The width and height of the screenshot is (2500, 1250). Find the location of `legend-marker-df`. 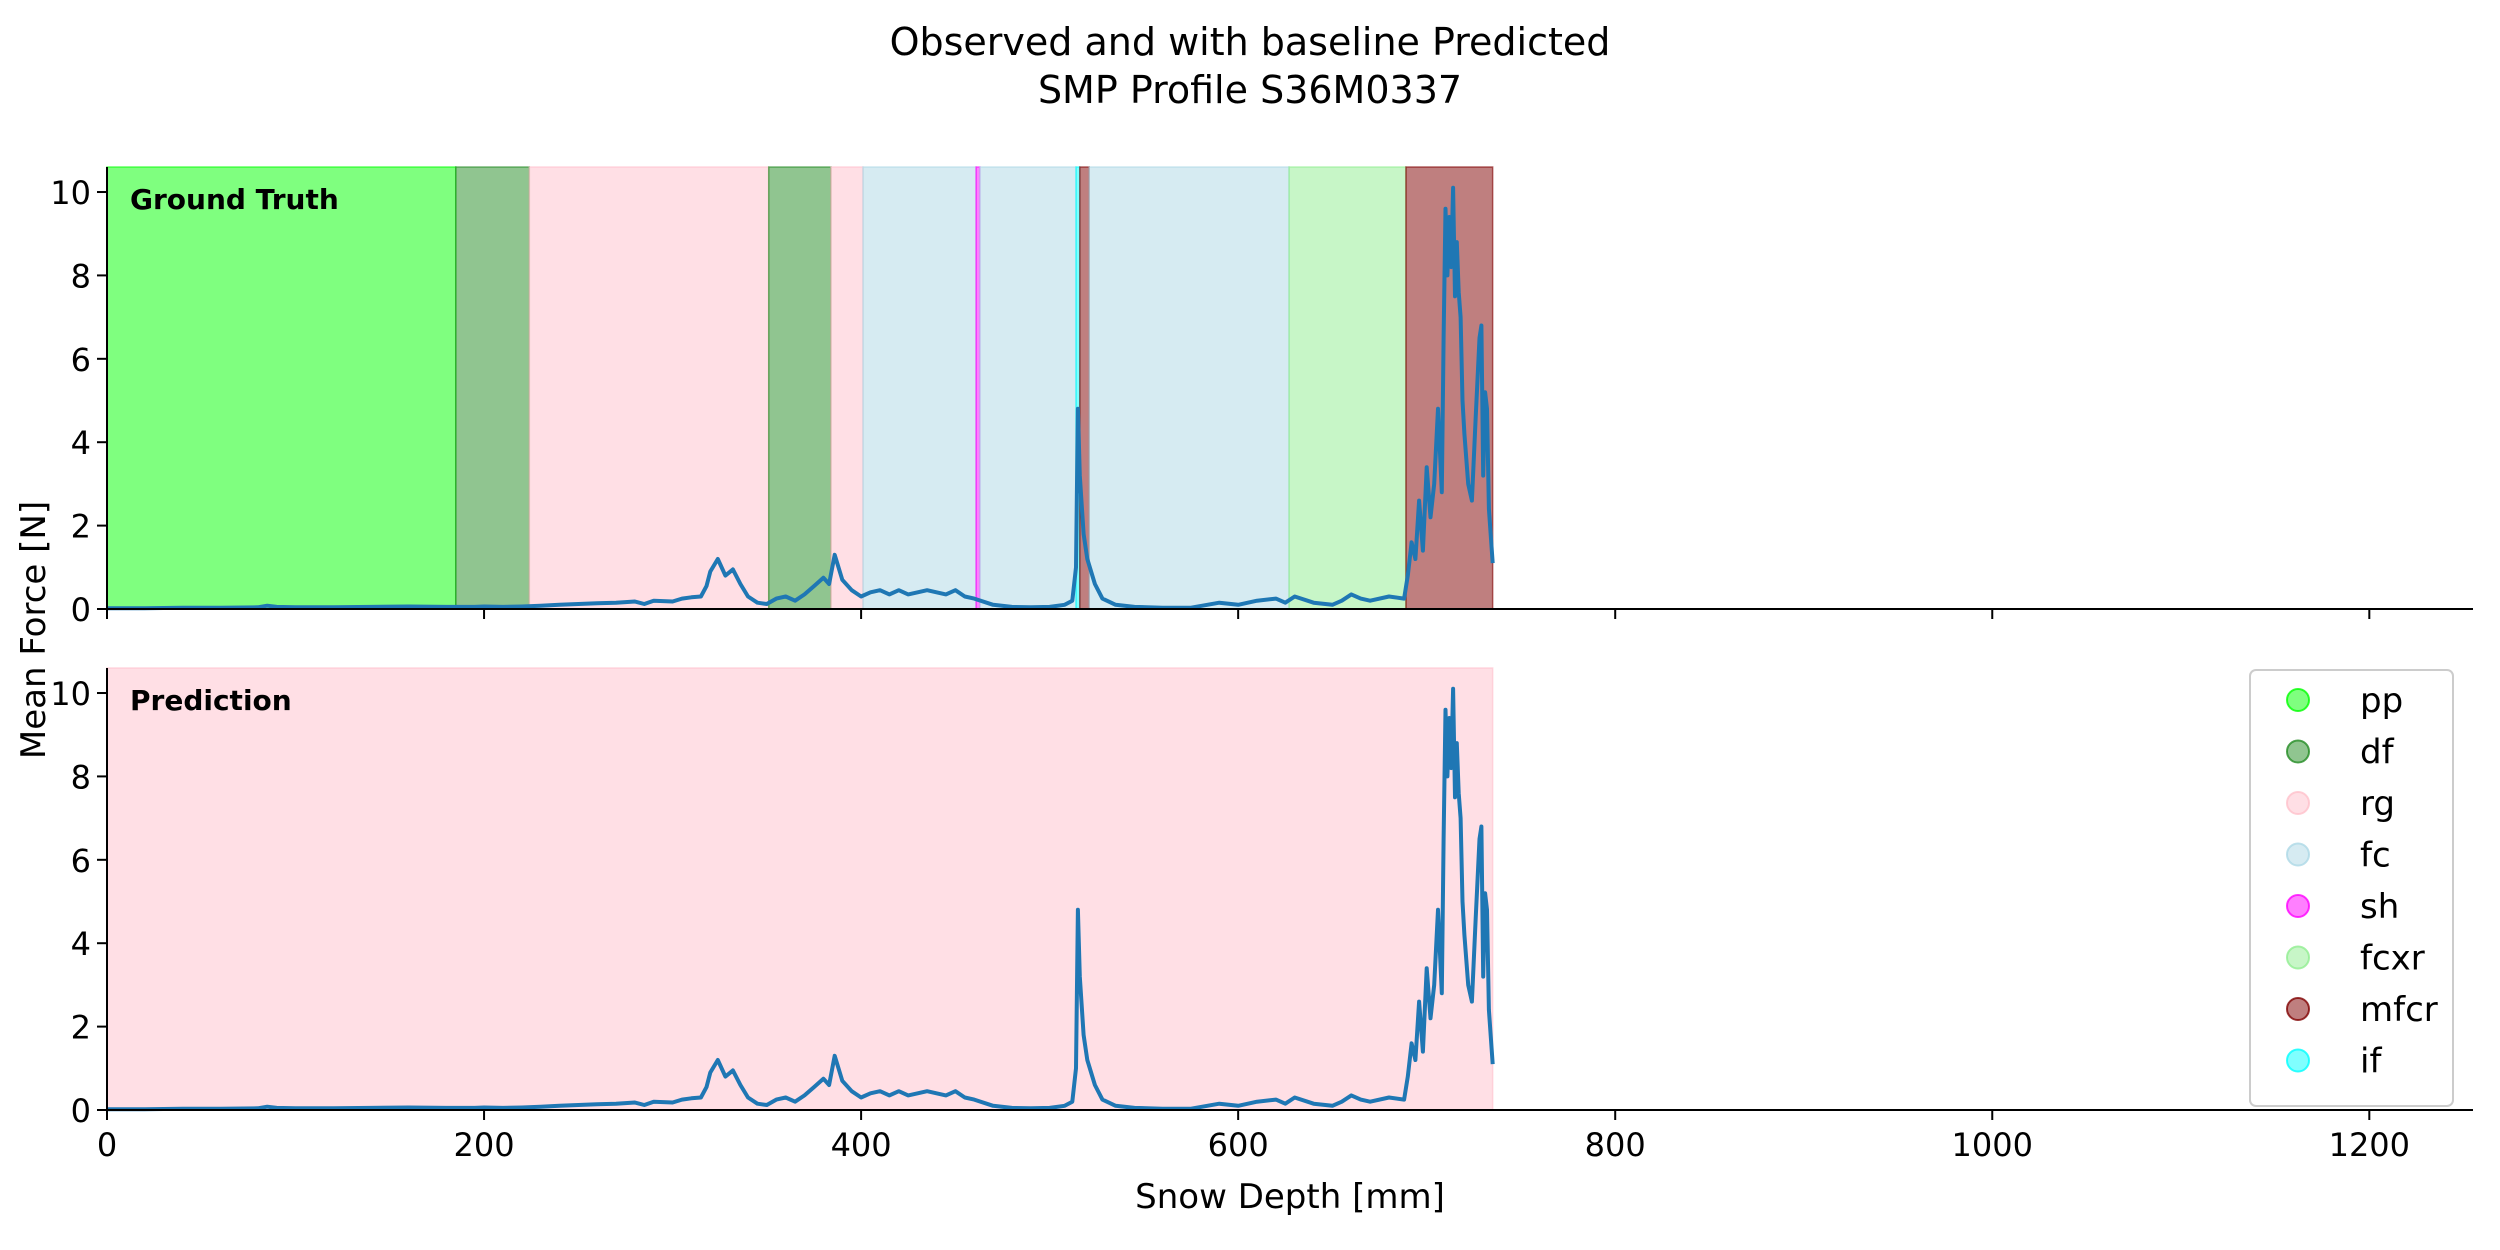

legend-marker-df is located at coordinates (2298, 751).